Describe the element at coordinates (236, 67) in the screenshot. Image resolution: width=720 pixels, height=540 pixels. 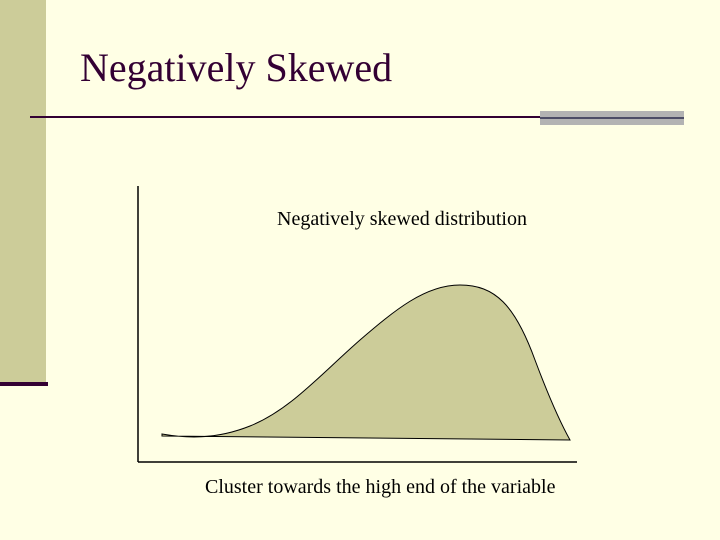
I see `slide-title: Negatively Skewed` at that location.